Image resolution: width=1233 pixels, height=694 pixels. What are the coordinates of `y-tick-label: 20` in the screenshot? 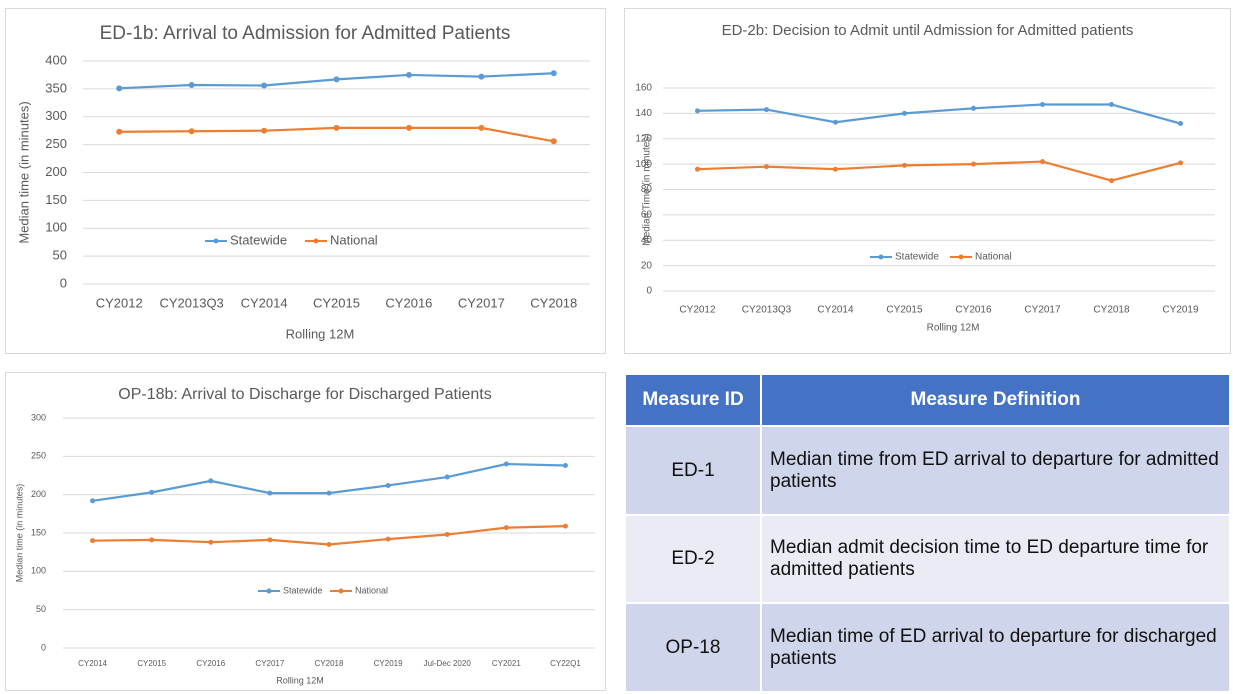 It's located at (647, 265).